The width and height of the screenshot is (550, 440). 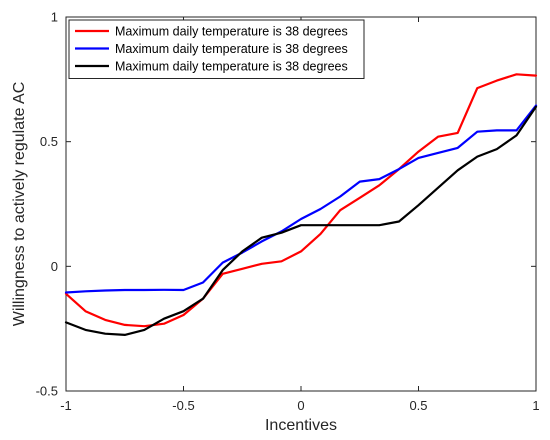 What do you see at coordinates (47, 391) in the screenshot?
I see `y-tick-label: -0.5` at bounding box center [47, 391].